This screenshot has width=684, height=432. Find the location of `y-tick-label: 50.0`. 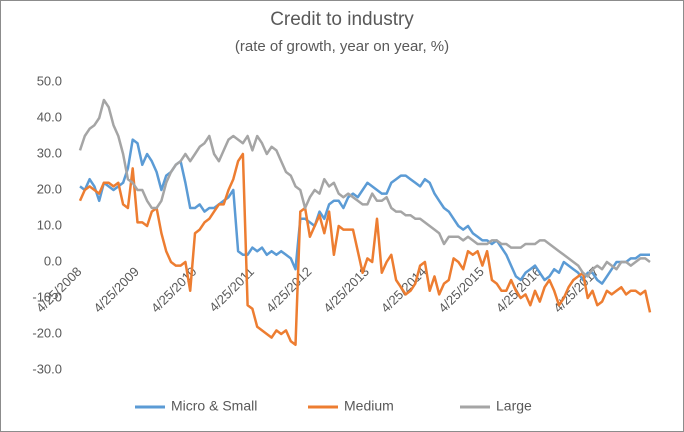

y-tick-label: 50.0 is located at coordinates (49, 80).